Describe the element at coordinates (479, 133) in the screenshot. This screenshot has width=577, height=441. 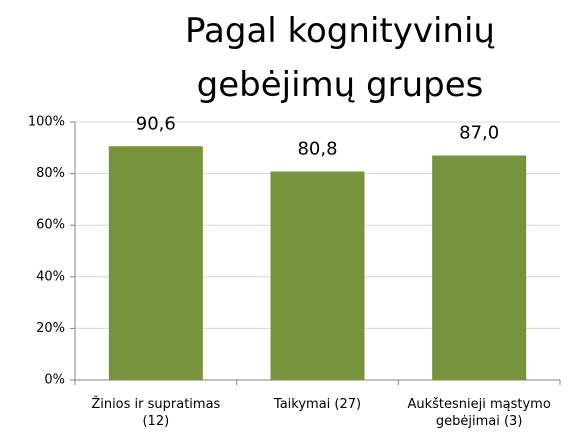
I see `value-label: 87,0` at that location.